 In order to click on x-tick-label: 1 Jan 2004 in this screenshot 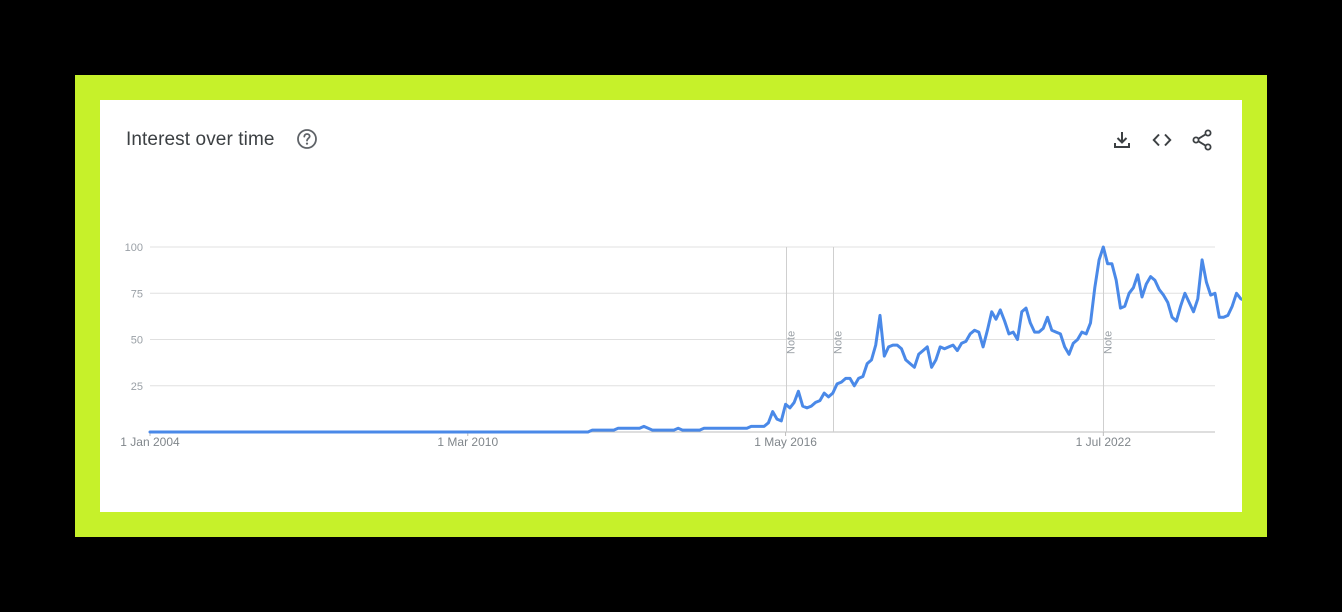, I will do `click(150, 442)`.